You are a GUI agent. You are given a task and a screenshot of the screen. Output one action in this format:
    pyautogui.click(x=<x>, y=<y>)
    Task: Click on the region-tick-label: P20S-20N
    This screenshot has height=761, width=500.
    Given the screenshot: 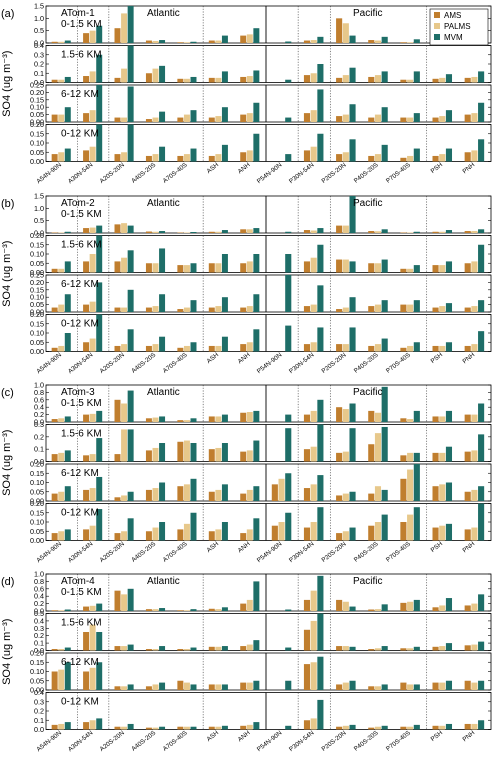 What is the action you would take?
    pyautogui.click(x=334, y=741)
    